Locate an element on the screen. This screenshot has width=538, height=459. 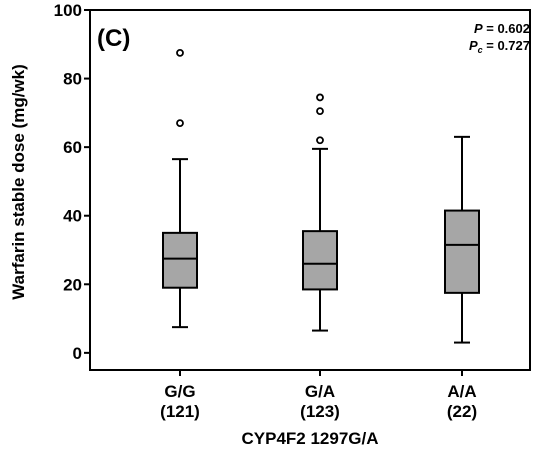
p-value: = 0.602 is located at coordinates (506, 28).